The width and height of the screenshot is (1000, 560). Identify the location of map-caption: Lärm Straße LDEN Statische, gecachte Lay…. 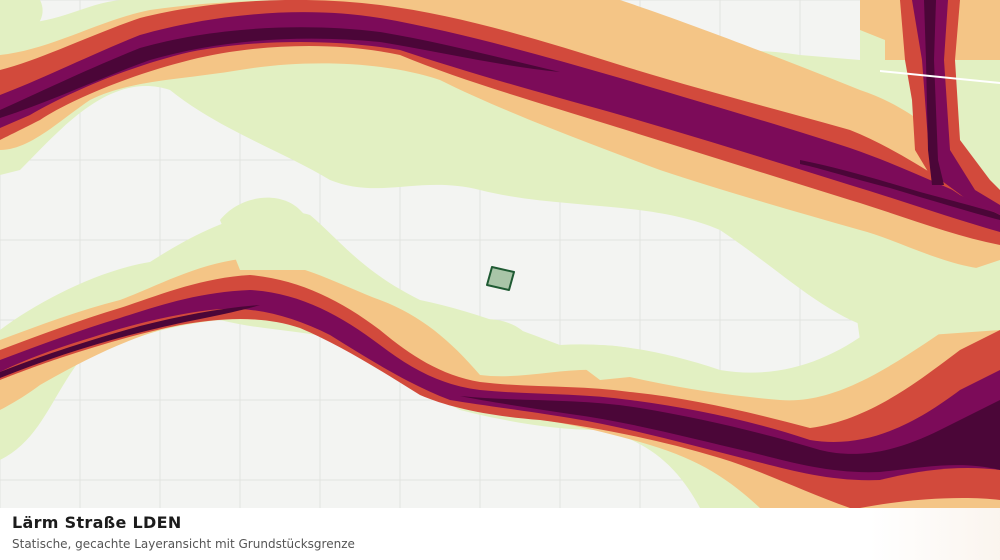
(500, 534).